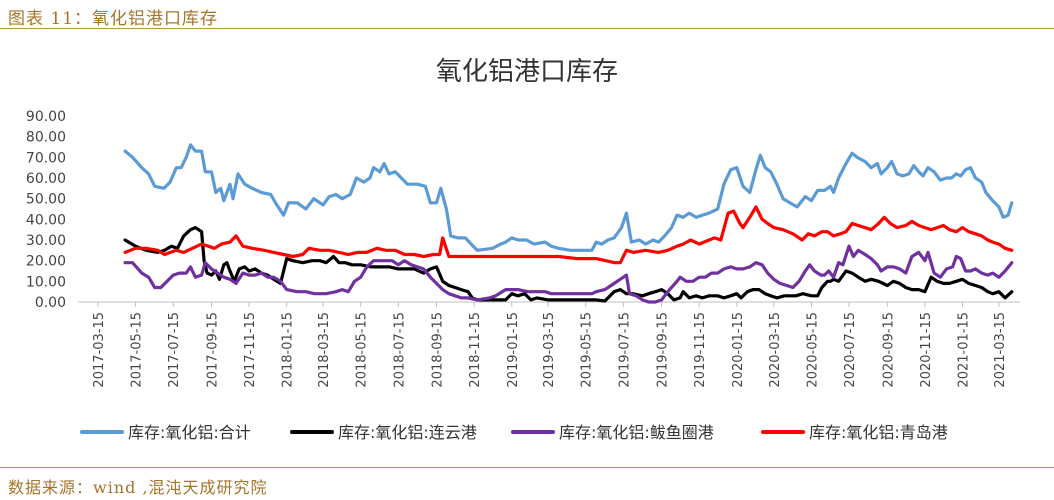  Describe the element at coordinates (46, 262) in the screenshot. I see `y-tick-label: 20.00` at that location.